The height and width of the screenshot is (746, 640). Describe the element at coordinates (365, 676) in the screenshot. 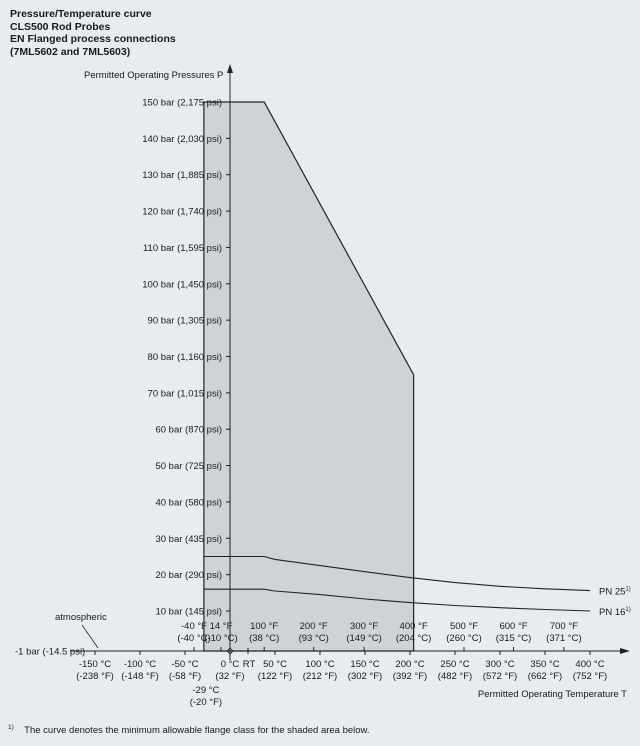

I see `x-tick-label-c2-6: (302 °F)` at that location.